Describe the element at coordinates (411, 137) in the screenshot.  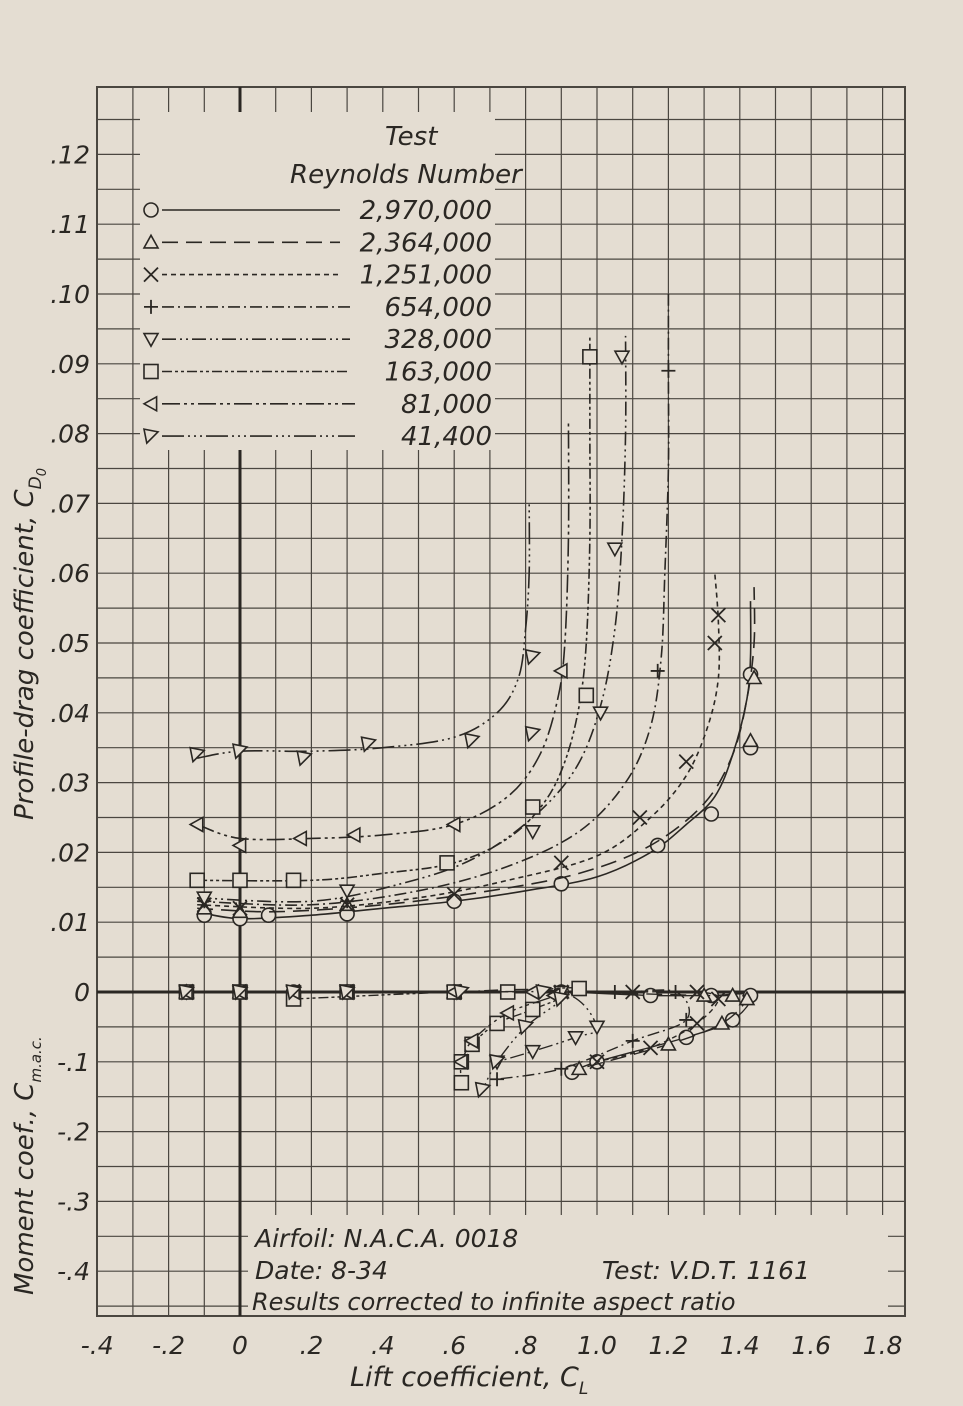
I see `legend-title-test: Test` at that location.